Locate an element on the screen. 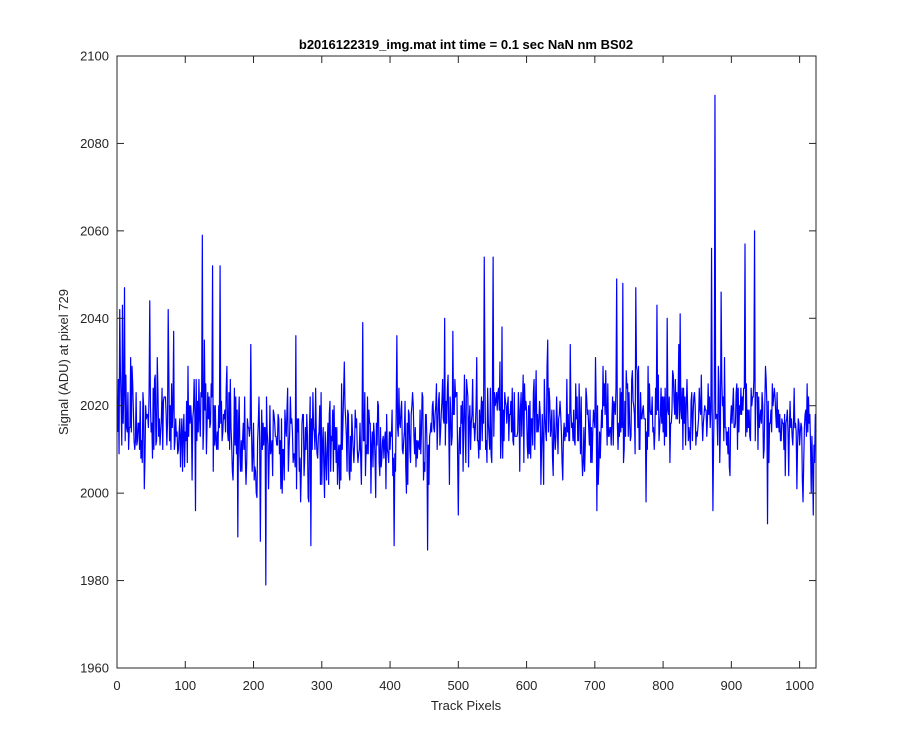 Image resolution: width=900 pixels, height=750 pixels. y-tick-label: 1960 is located at coordinates (94, 668).